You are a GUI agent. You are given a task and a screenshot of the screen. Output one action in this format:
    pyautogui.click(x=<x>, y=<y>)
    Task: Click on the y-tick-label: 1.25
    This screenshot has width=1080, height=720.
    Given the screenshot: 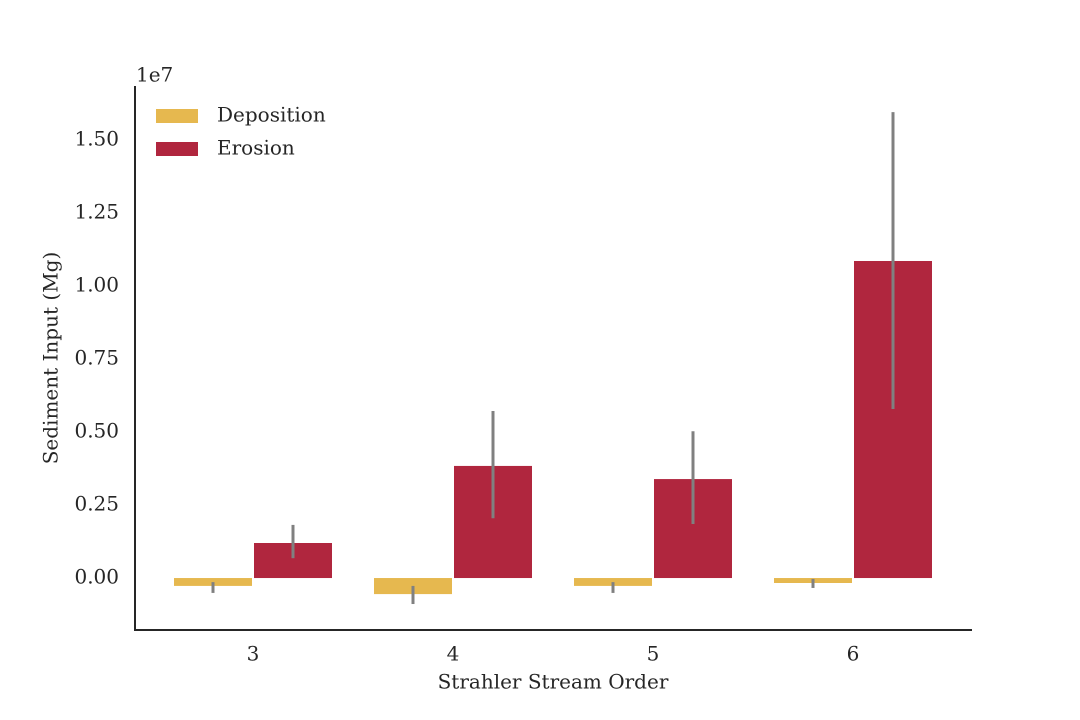 What is the action you would take?
    pyautogui.click(x=96, y=212)
    